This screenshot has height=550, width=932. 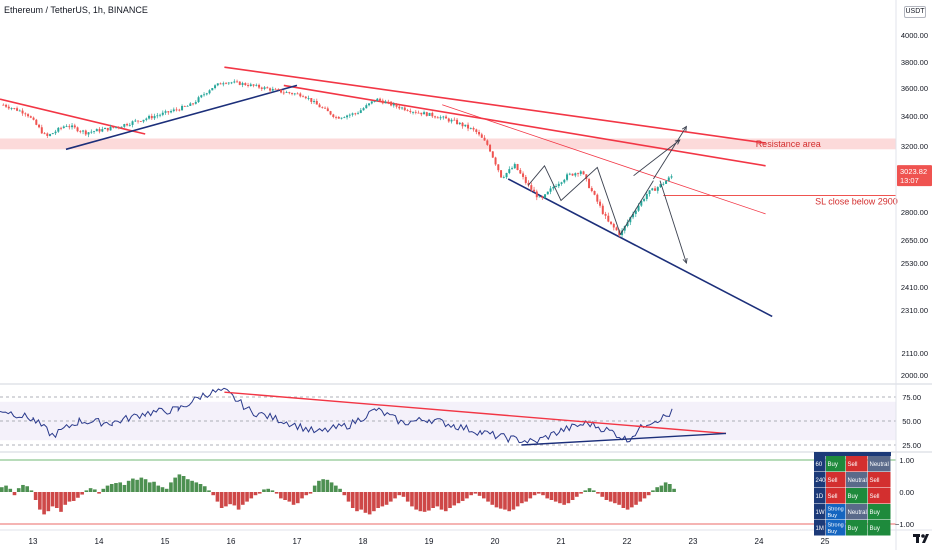 I want to click on currency-badge: USDT, so click(x=915, y=12).